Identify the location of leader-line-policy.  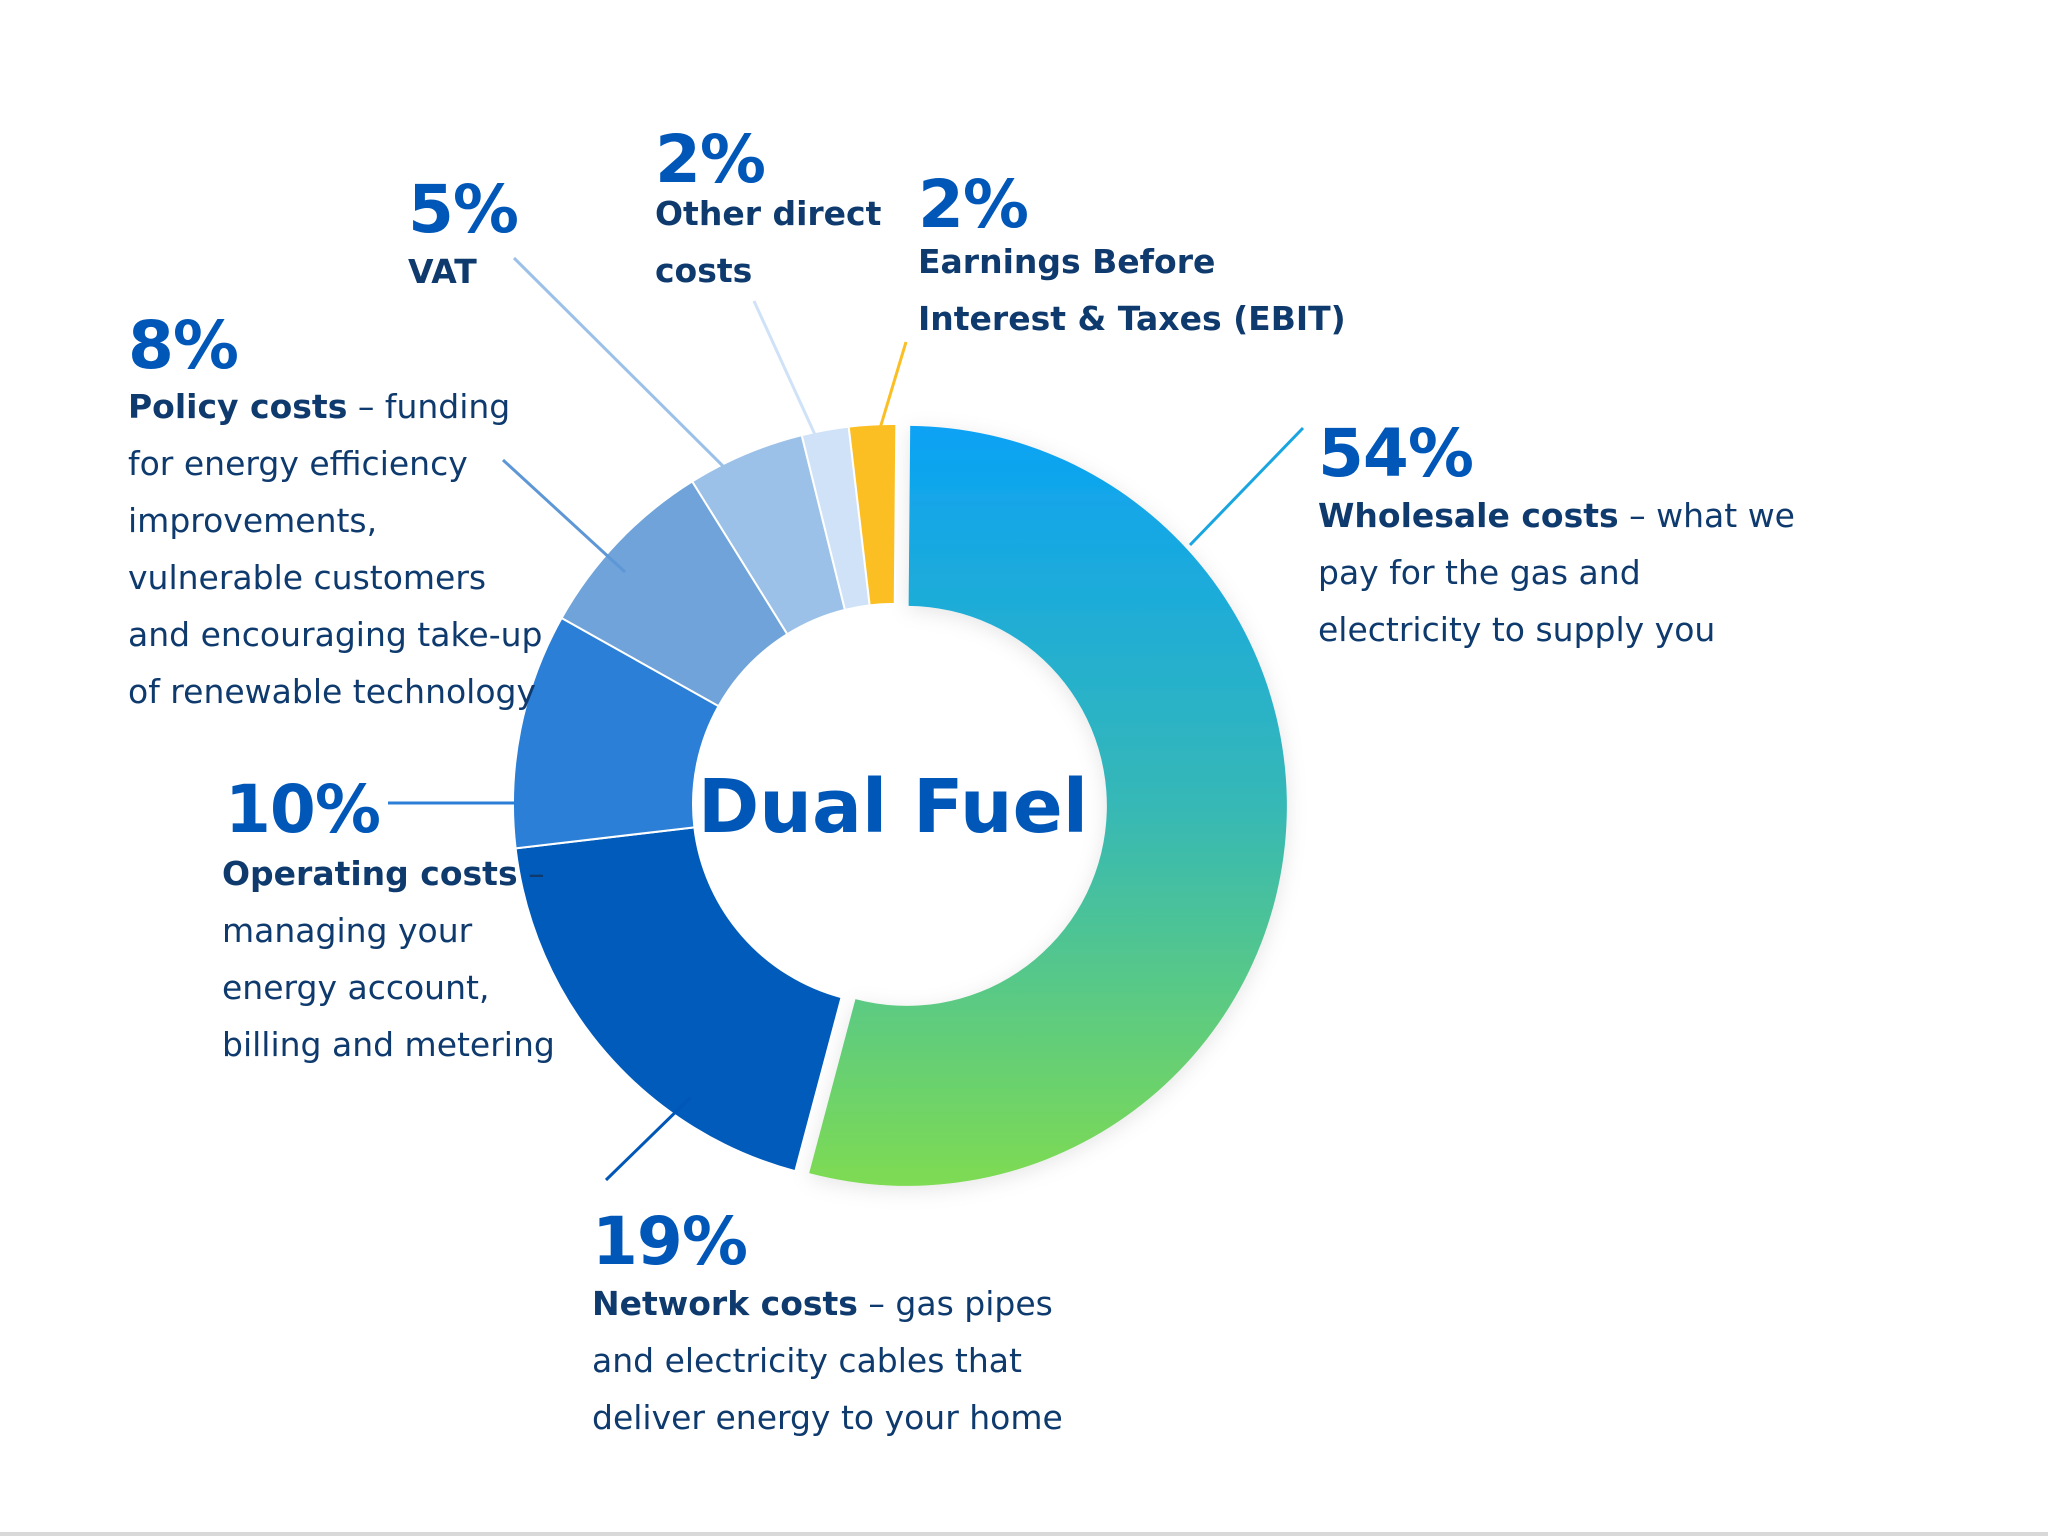
(564, 516).